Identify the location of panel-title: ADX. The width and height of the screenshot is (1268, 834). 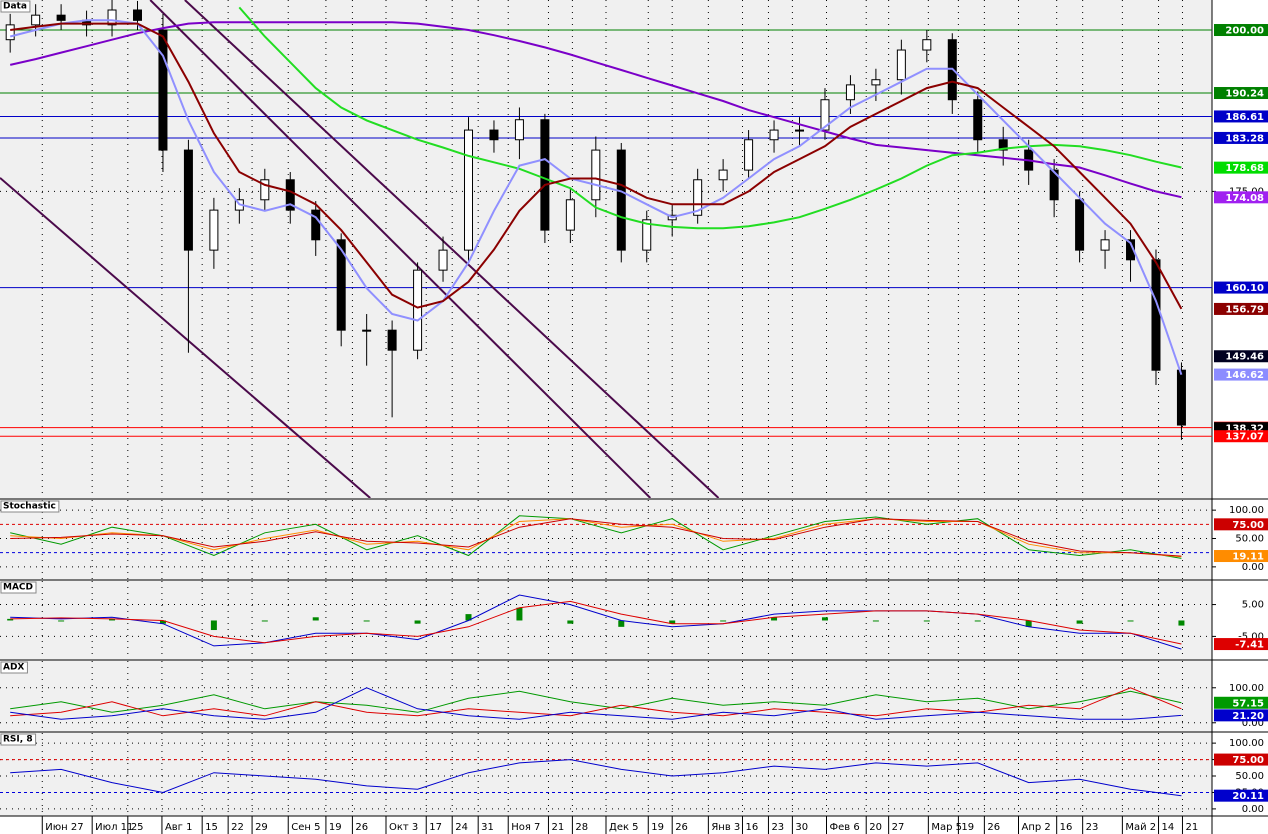
(13, 668).